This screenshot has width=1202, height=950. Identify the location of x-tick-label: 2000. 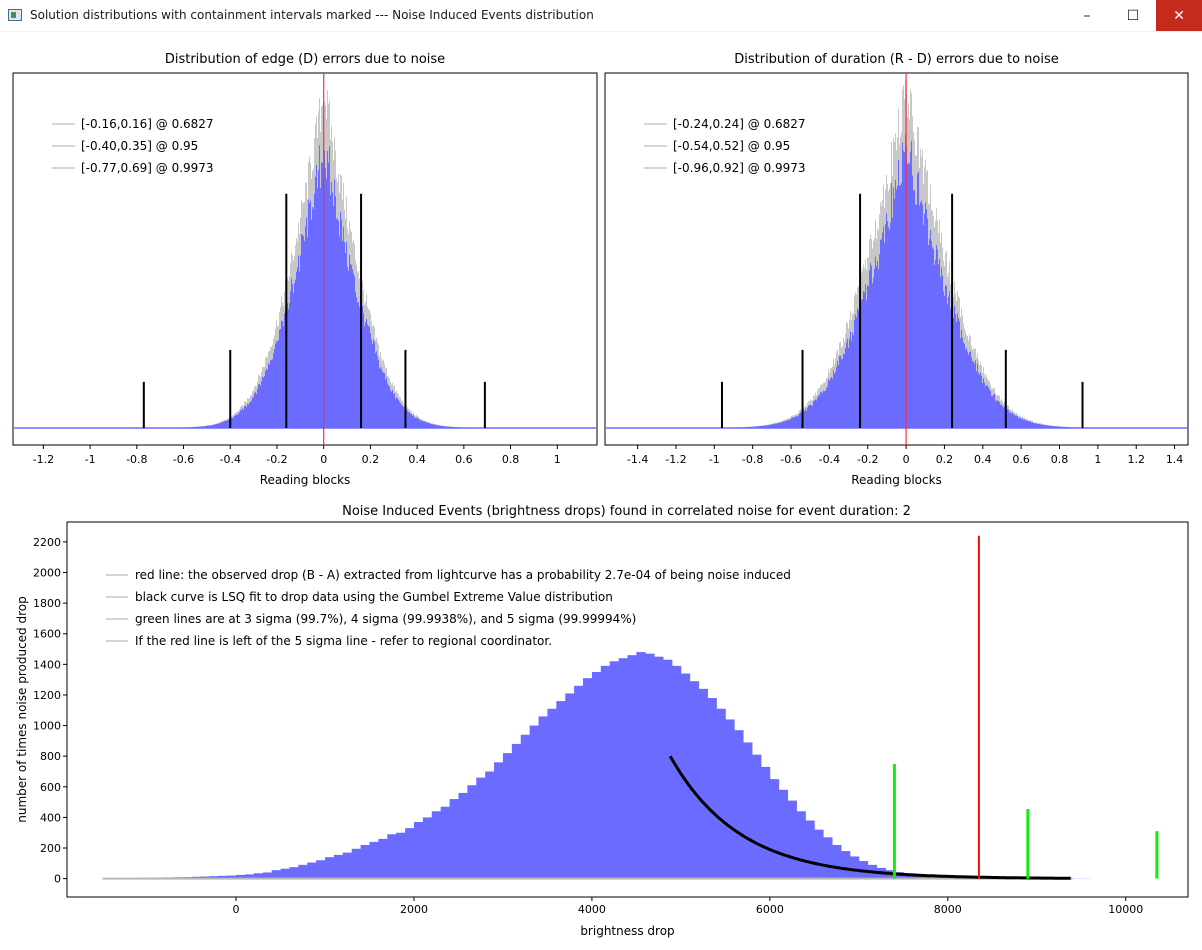
(414, 909).